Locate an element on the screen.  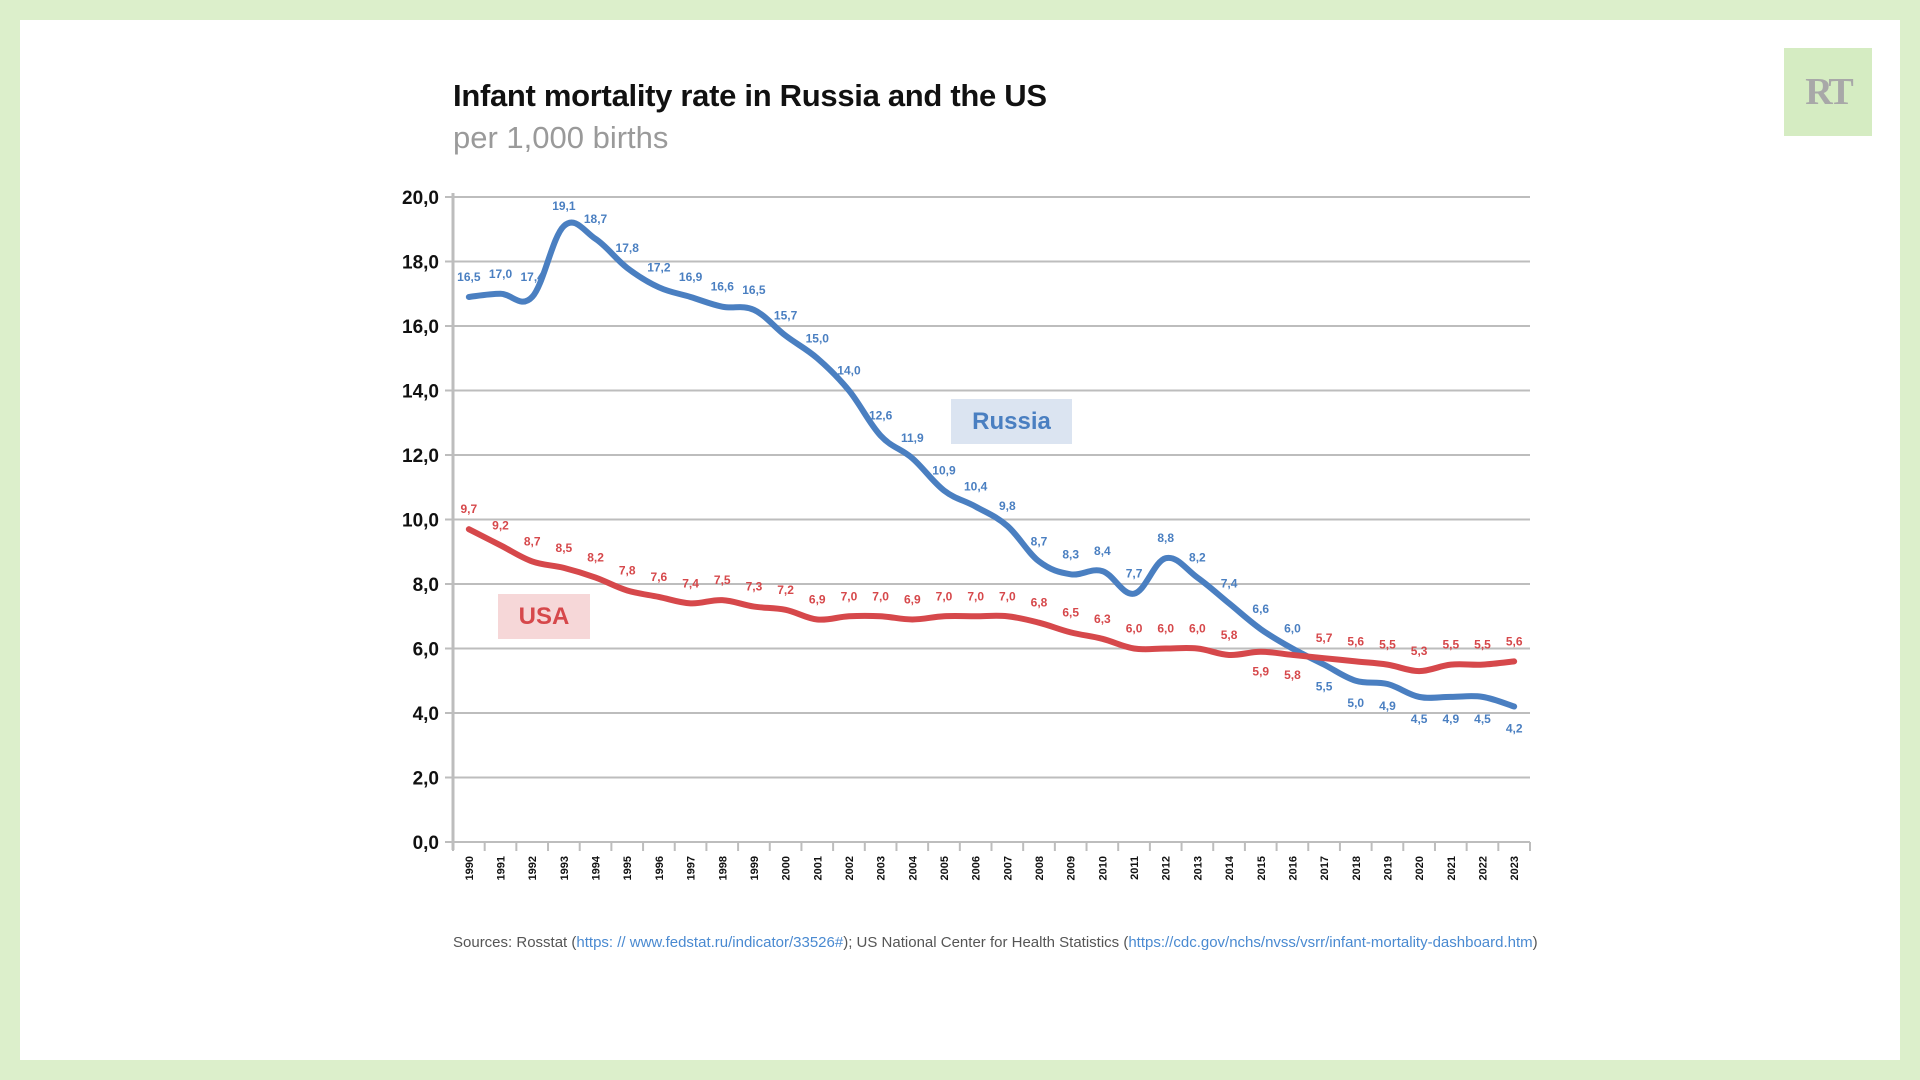
x-tick-label: 1996 is located at coordinates (660, 868).